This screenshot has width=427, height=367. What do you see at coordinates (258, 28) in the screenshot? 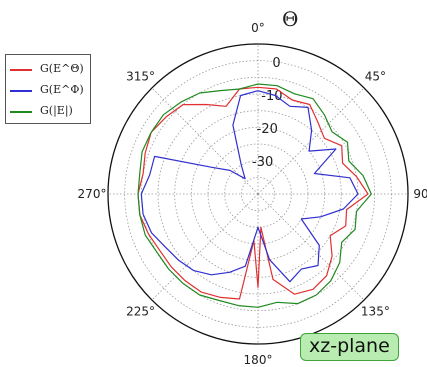
I see `angle-tick-label: 0°` at bounding box center [258, 28].